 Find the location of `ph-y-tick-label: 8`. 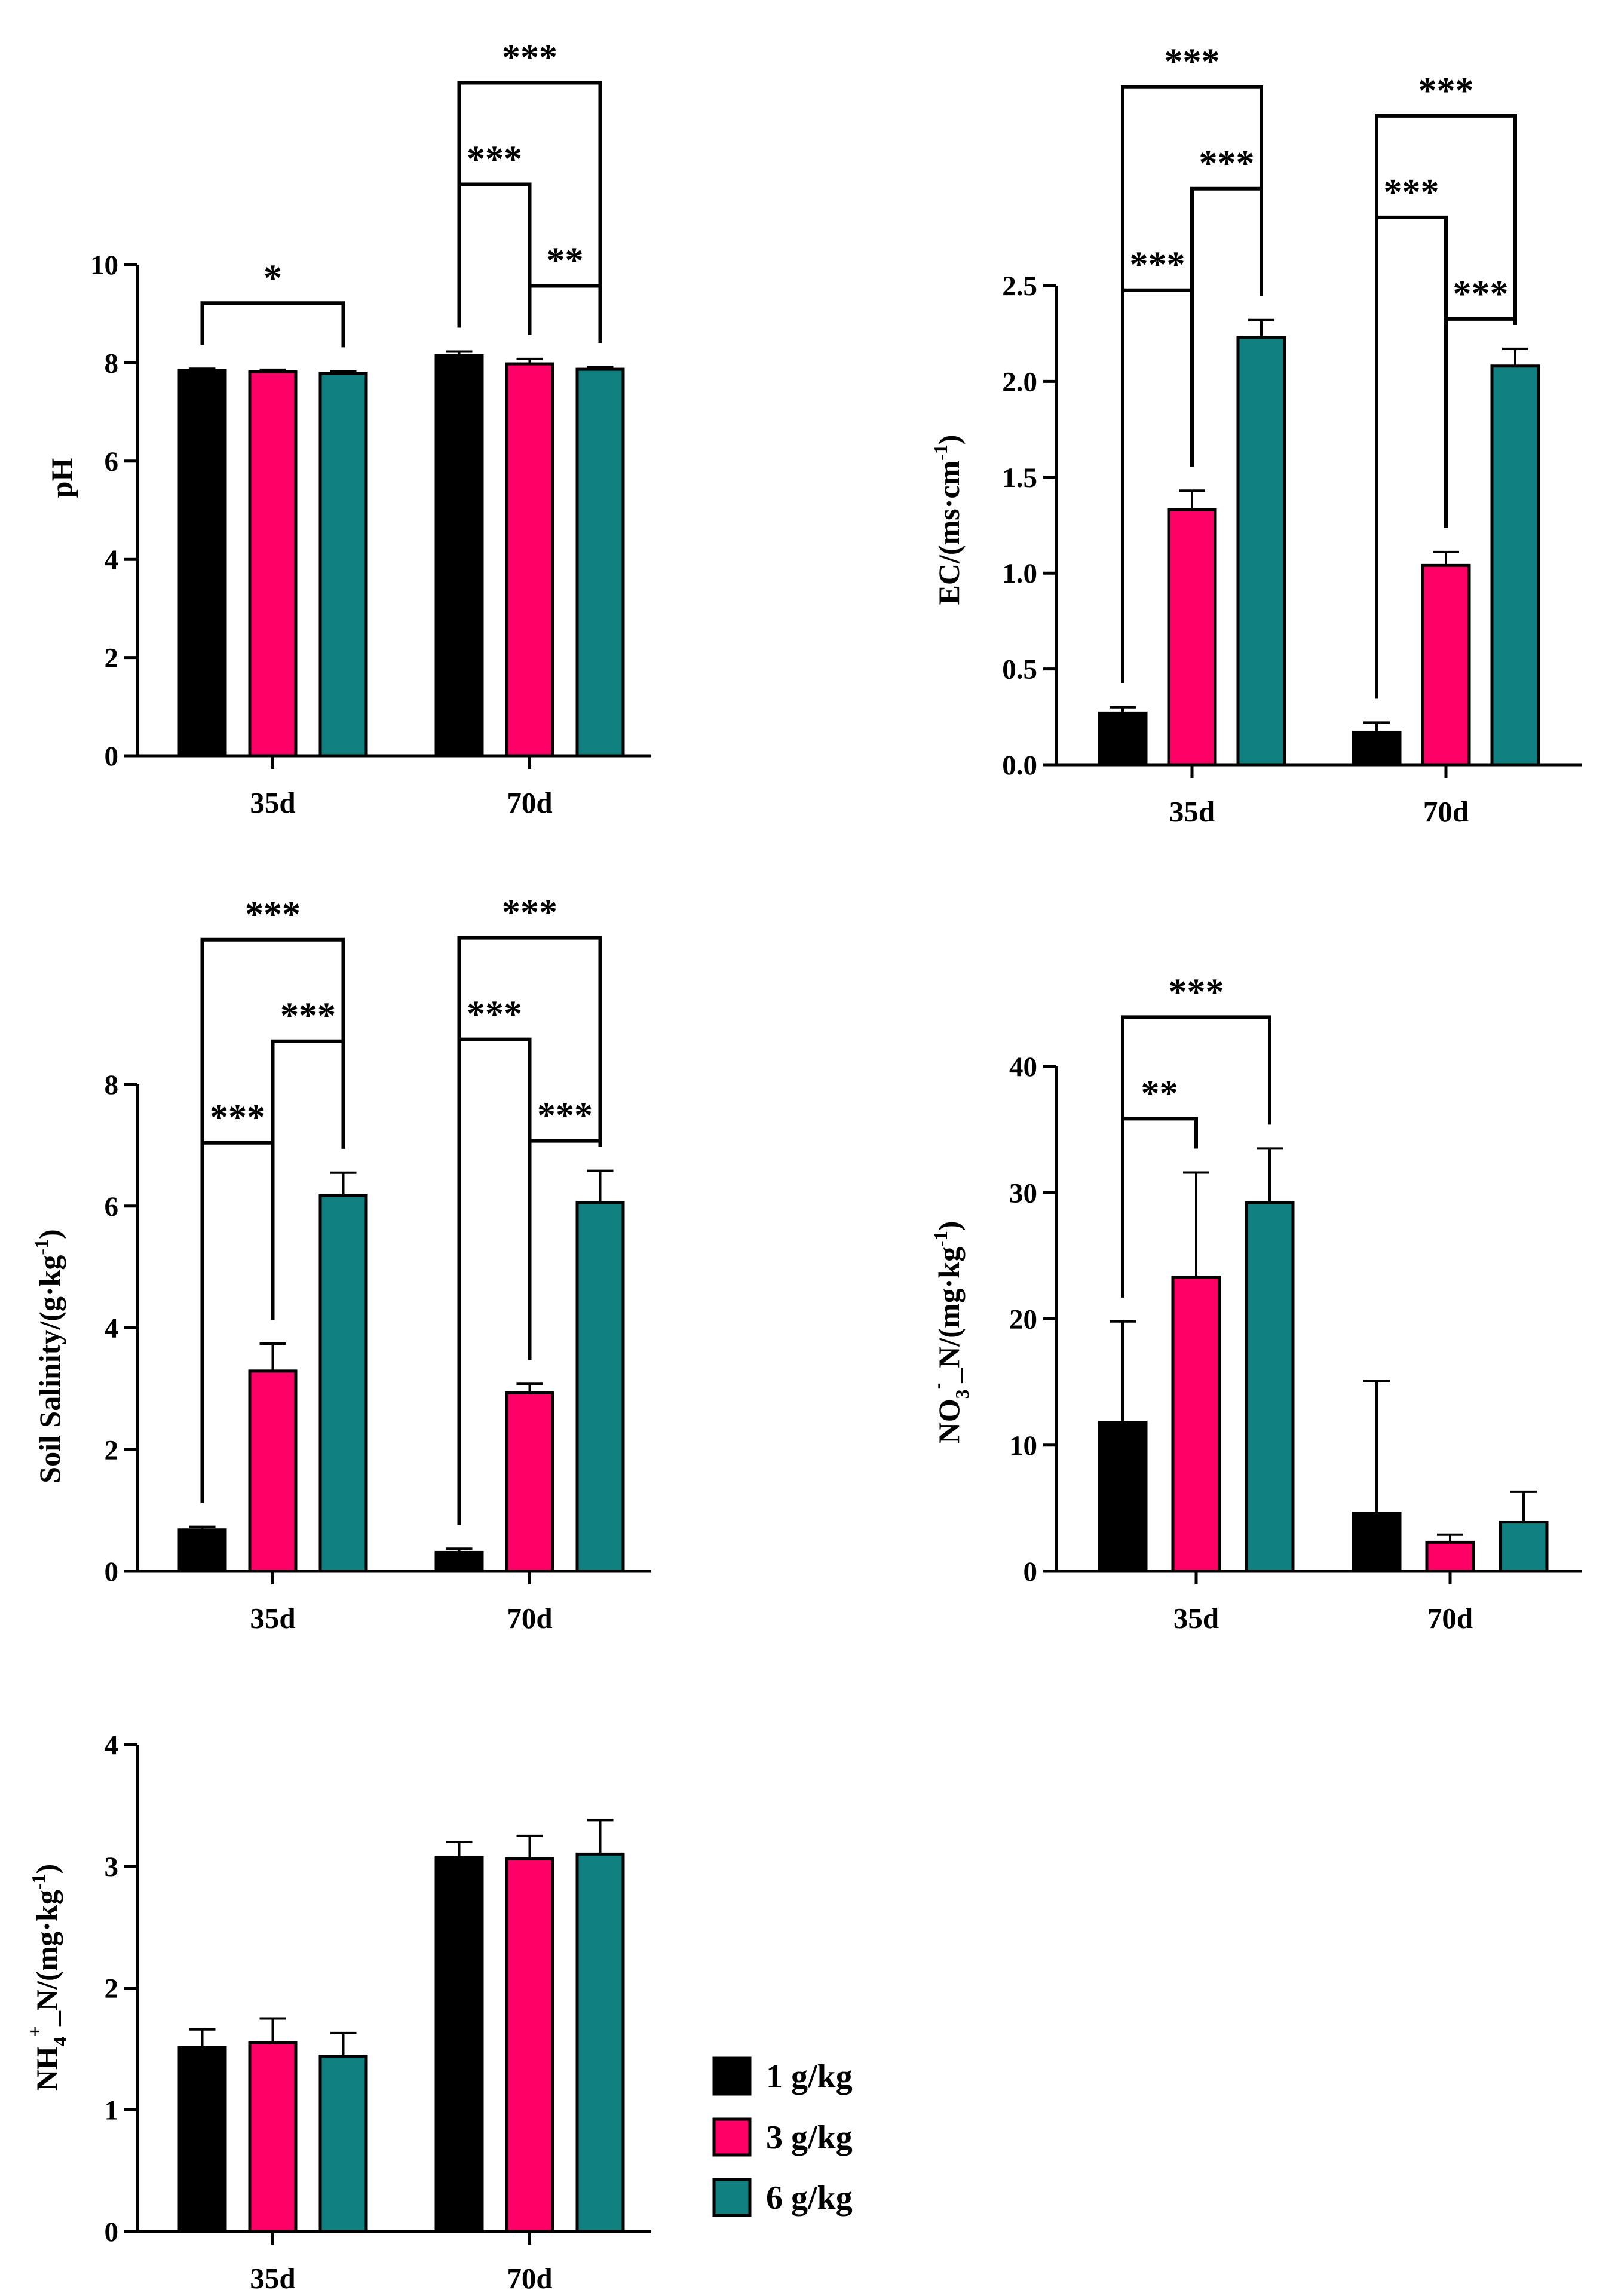

ph-y-tick-label: 8 is located at coordinates (112, 364).